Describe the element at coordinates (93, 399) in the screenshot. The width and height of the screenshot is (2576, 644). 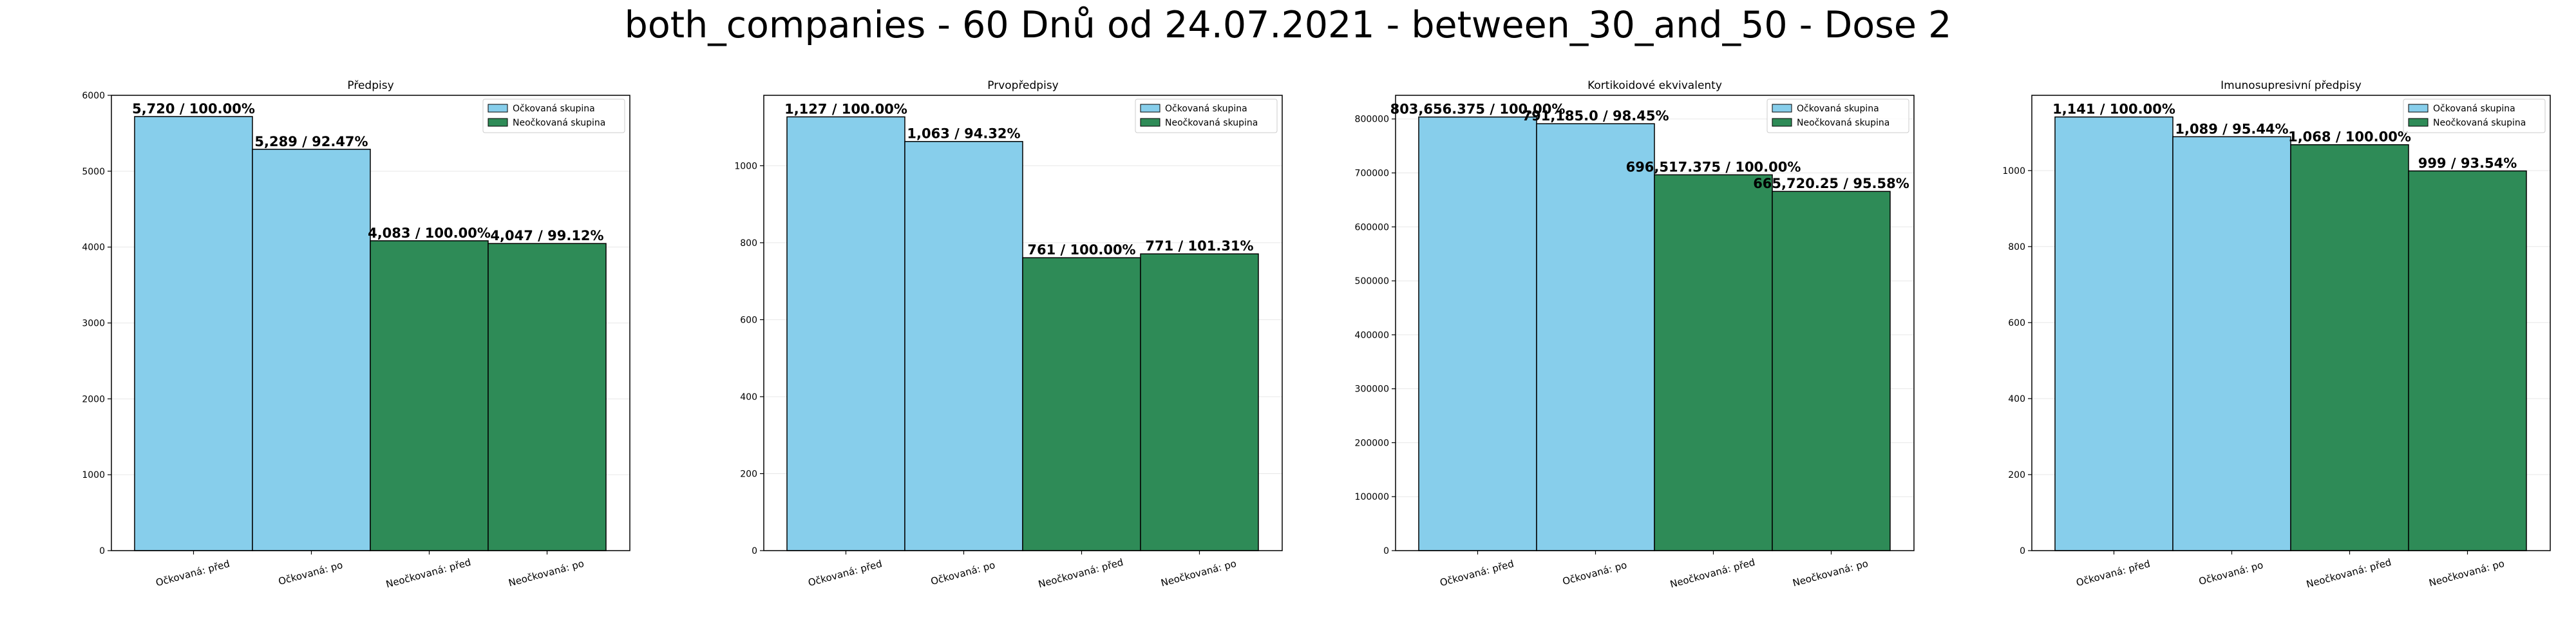
I see `y-tick-label: 2000` at that location.